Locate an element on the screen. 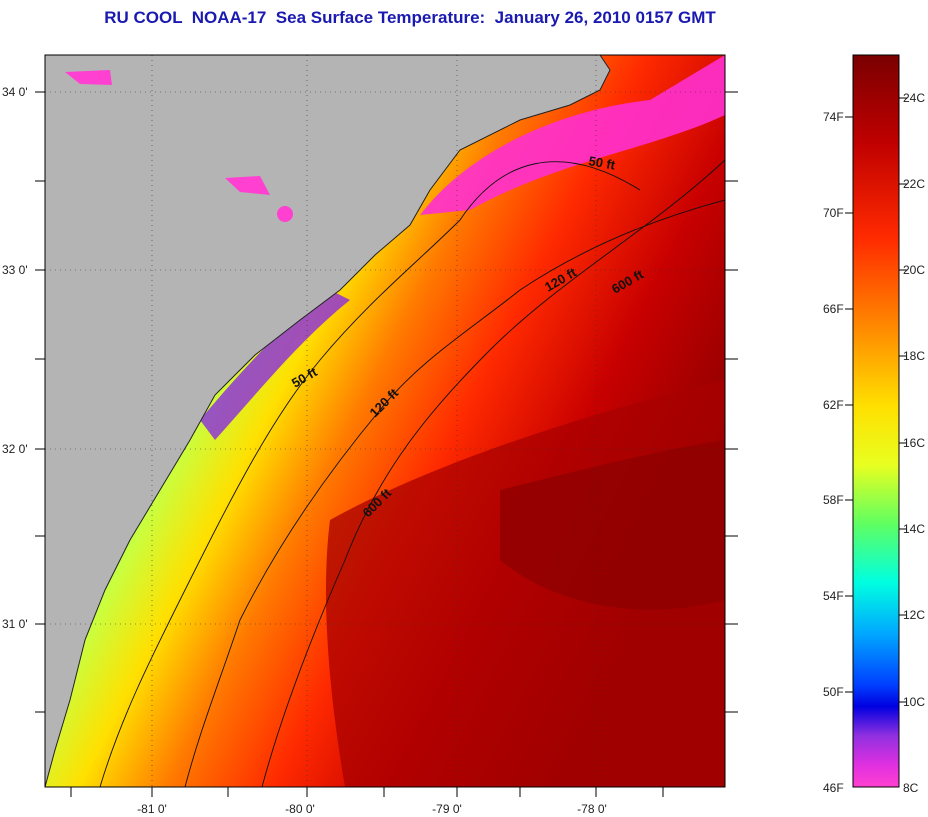 This screenshot has height=817, width=928. lat-label: 31 0' is located at coordinates (15, 624).